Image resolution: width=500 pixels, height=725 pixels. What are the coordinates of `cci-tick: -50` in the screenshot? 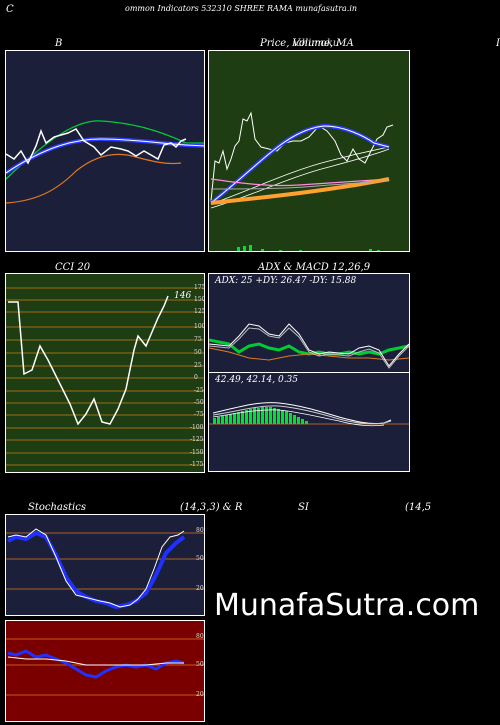 It's located at (199, 402).